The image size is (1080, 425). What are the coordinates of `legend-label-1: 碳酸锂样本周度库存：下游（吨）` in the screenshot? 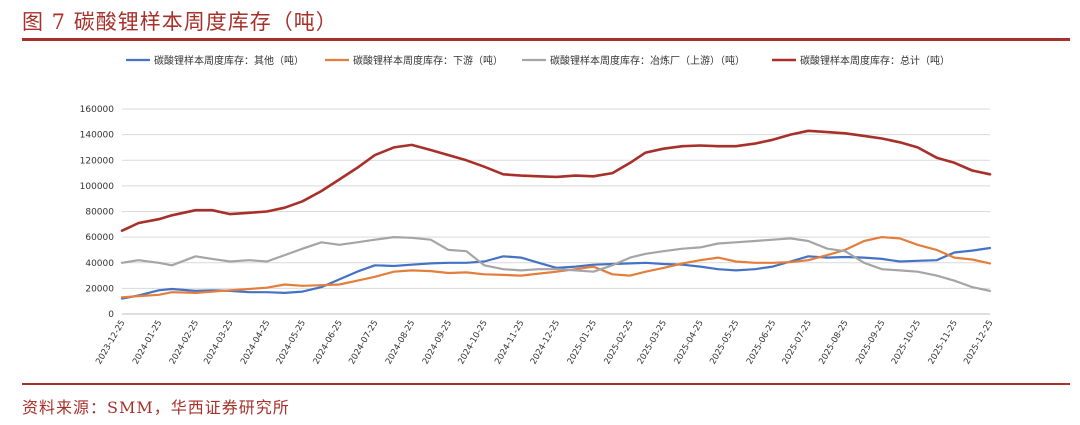 It's located at (428, 60).